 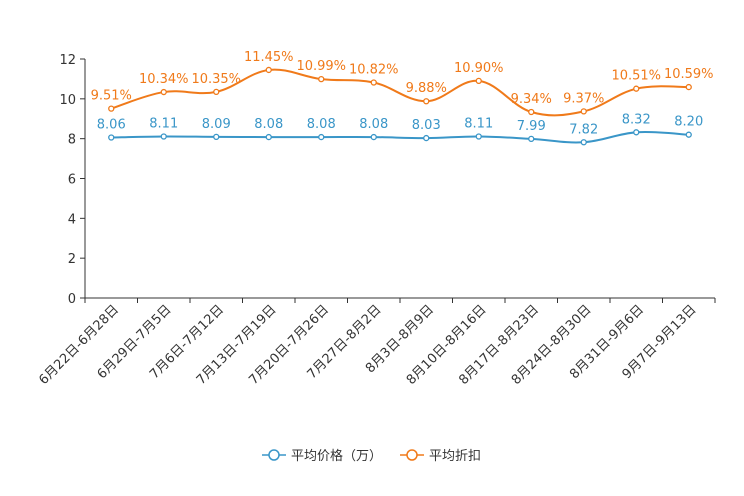 I want to click on data-label: 10.51%, so click(x=636, y=76).